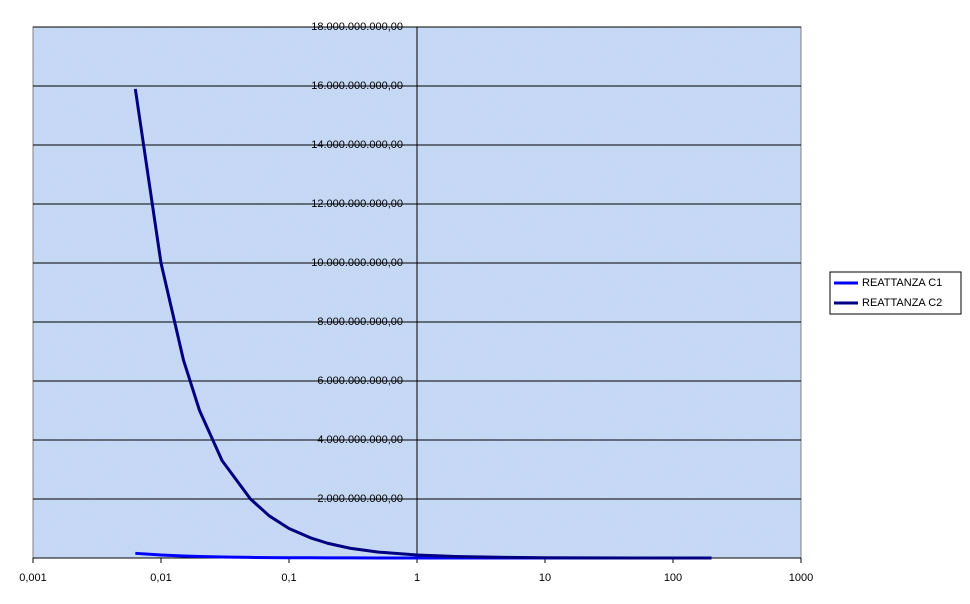  I want to click on x-tick-label: 10, so click(545, 578).